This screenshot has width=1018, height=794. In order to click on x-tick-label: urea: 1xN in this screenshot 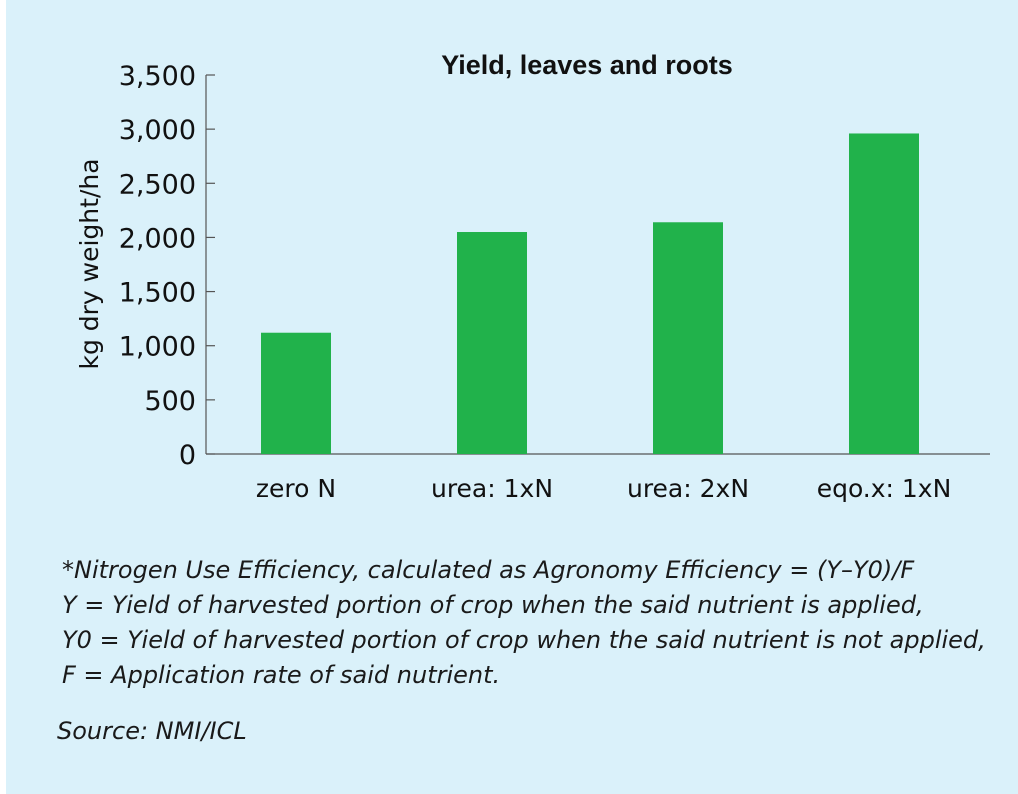, I will do `click(492, 488)`.